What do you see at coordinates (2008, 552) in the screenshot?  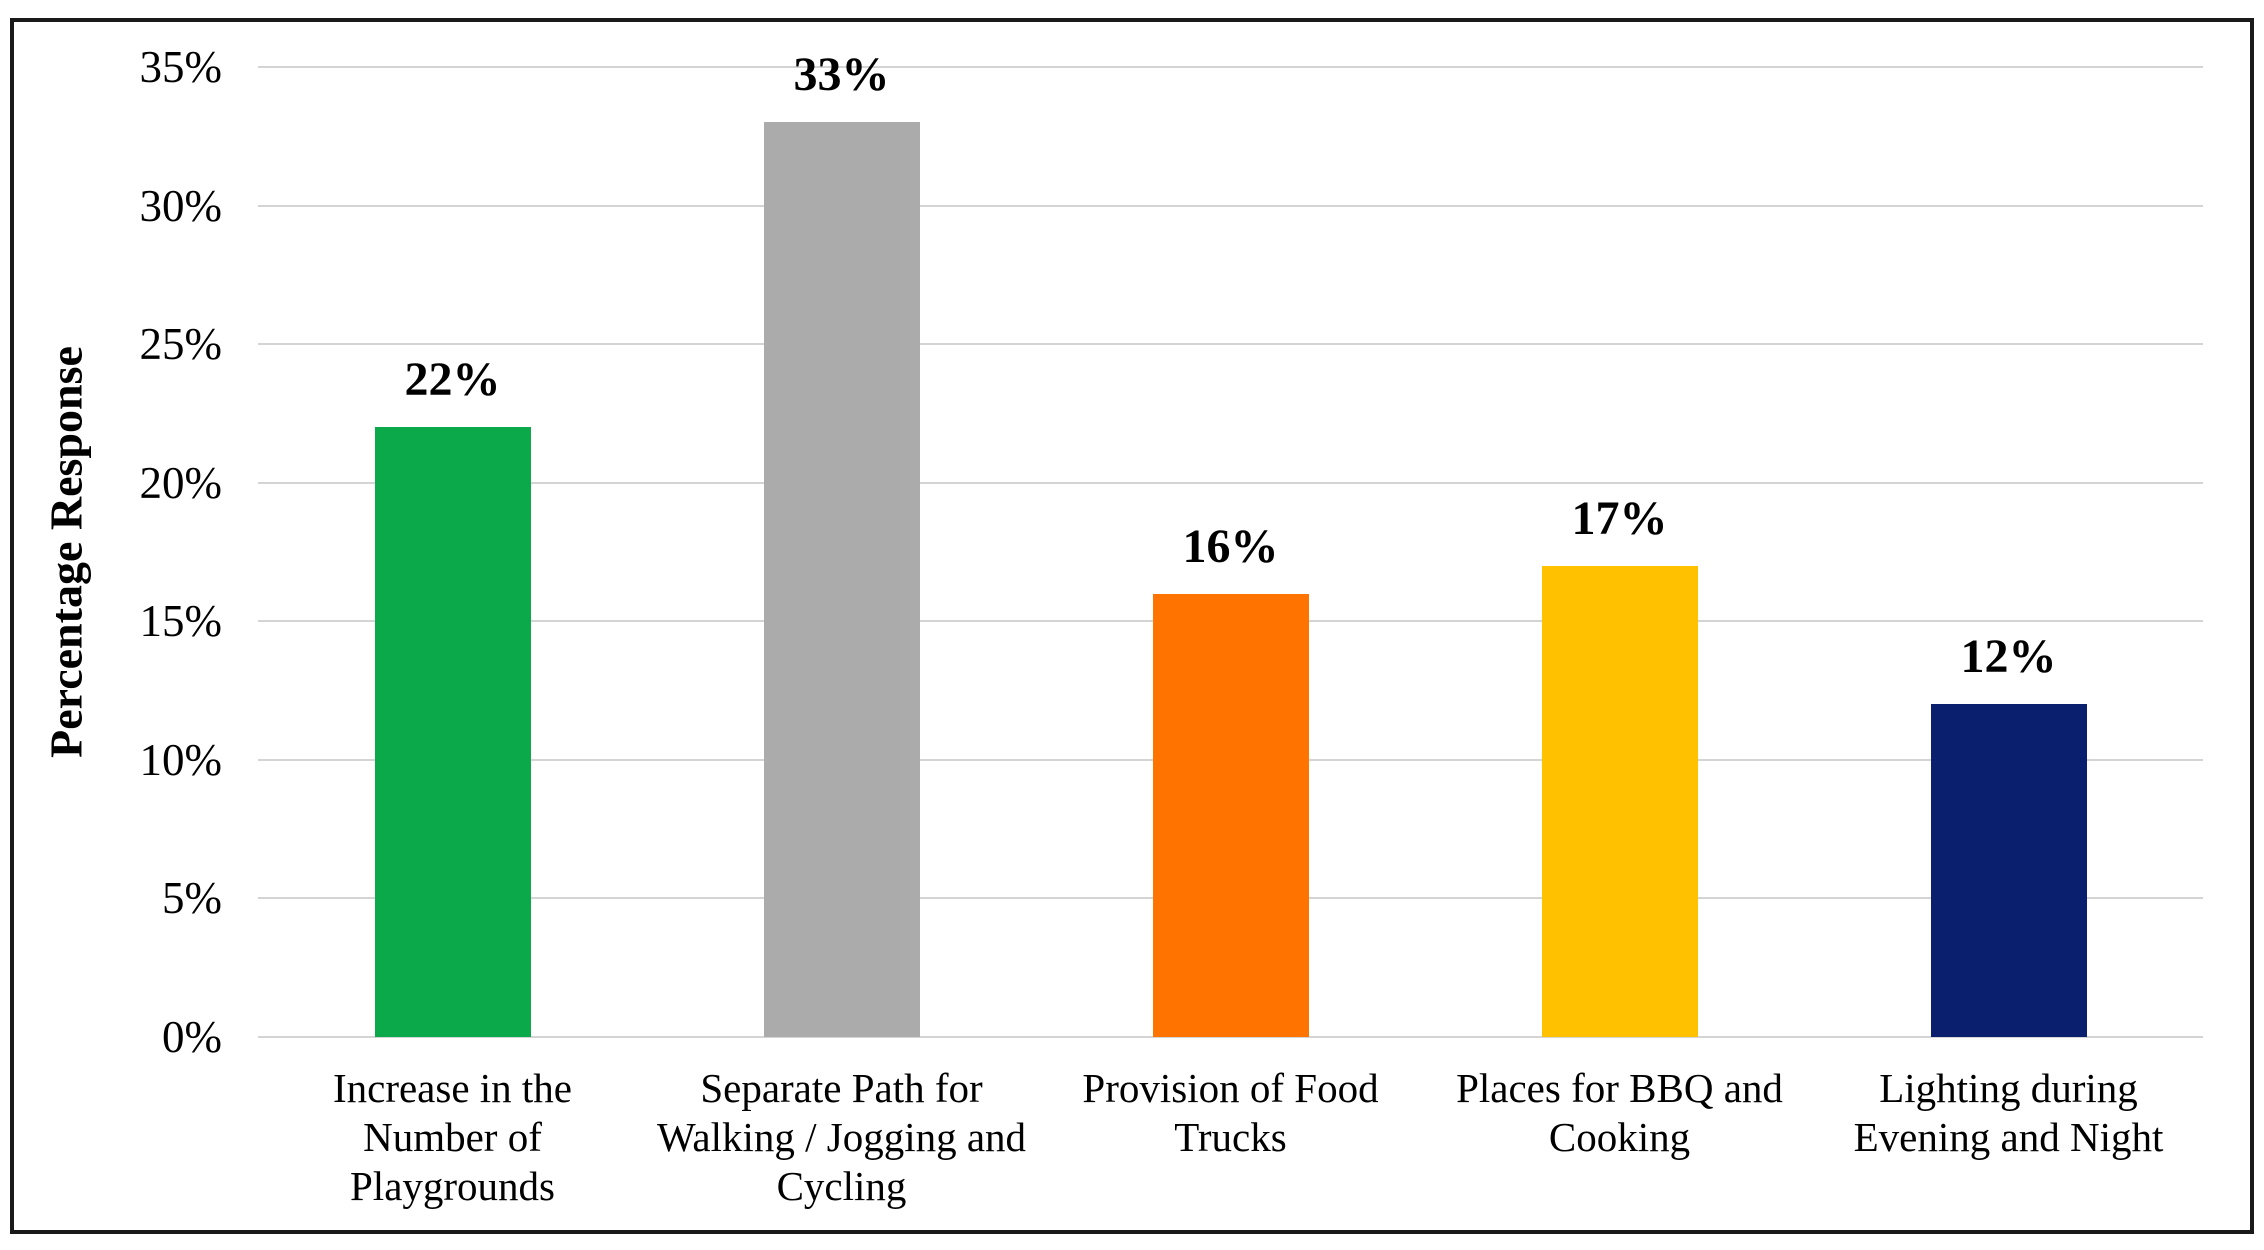 I see `bar-group-lighting: 12%` at bounding box center [2008, 552].